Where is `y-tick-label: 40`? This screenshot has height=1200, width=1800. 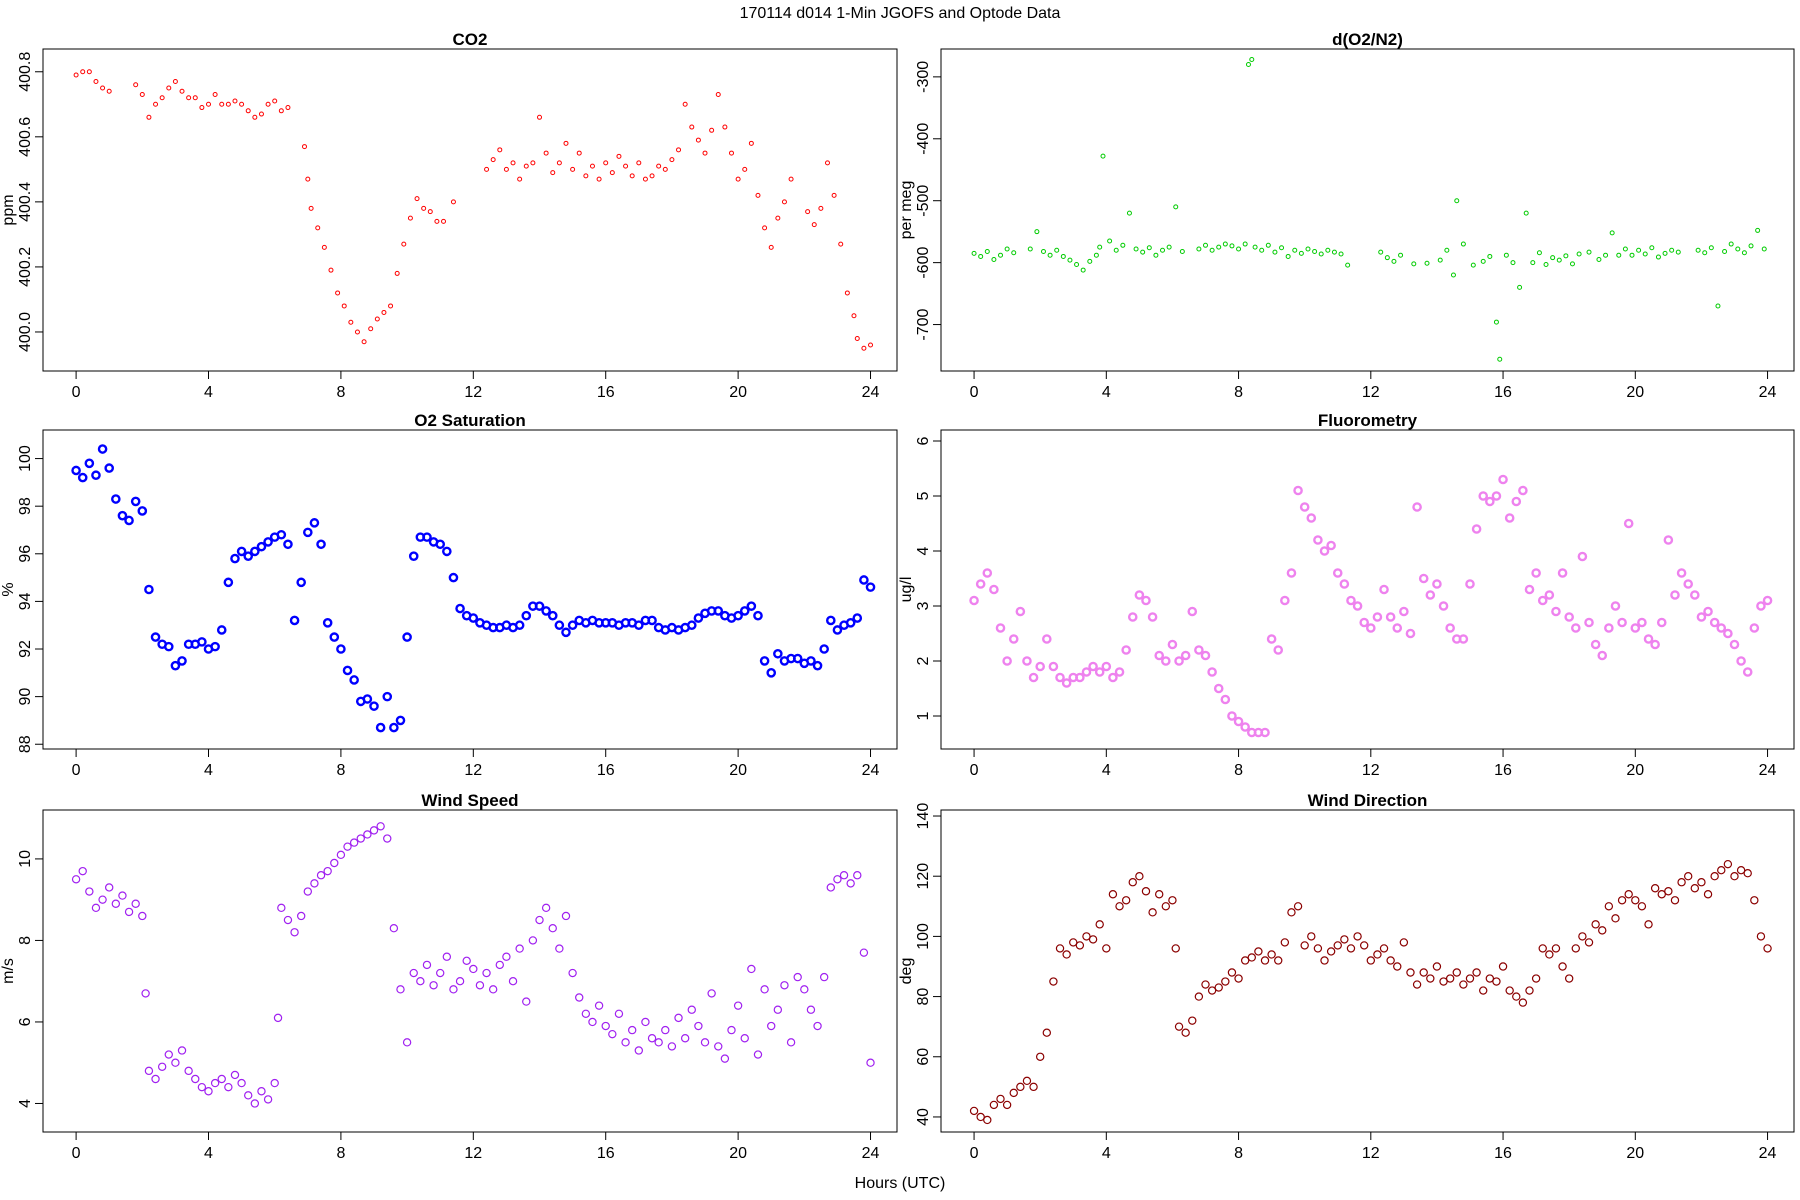
y-tick-label: 40 is located at coordinates (923, 1117).